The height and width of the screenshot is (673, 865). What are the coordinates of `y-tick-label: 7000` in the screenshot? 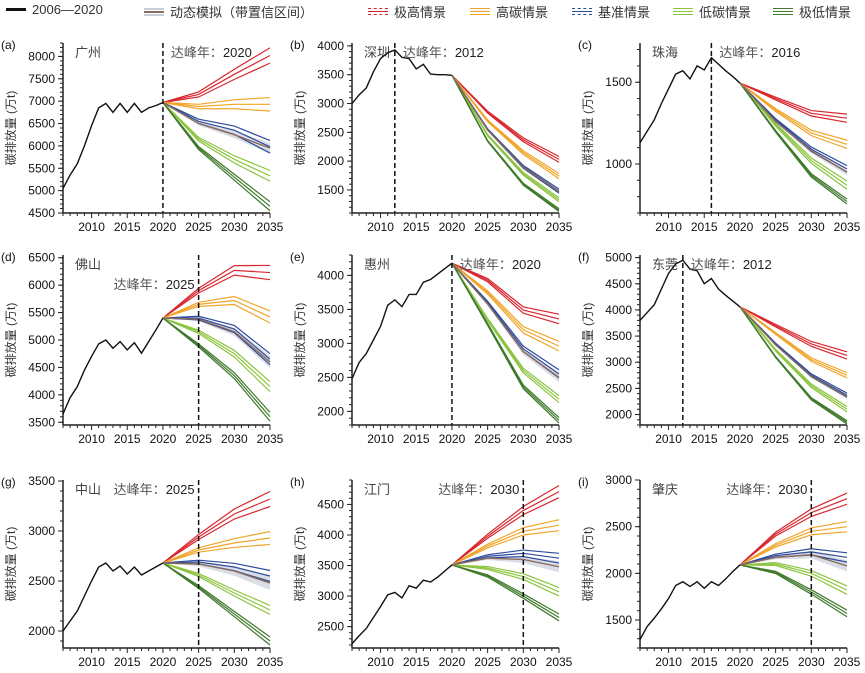 It's located at (41, 101).